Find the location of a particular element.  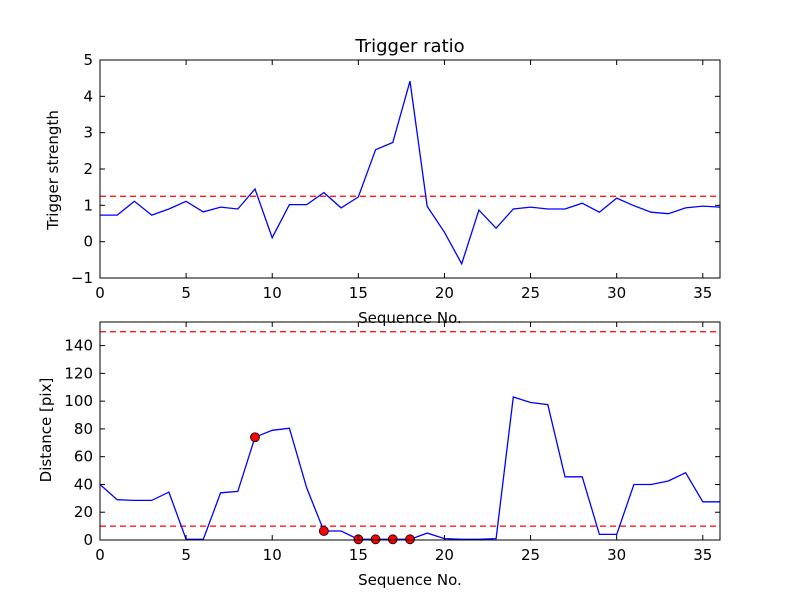

y-tick-label: 2 is located at coordinates (88, 169).